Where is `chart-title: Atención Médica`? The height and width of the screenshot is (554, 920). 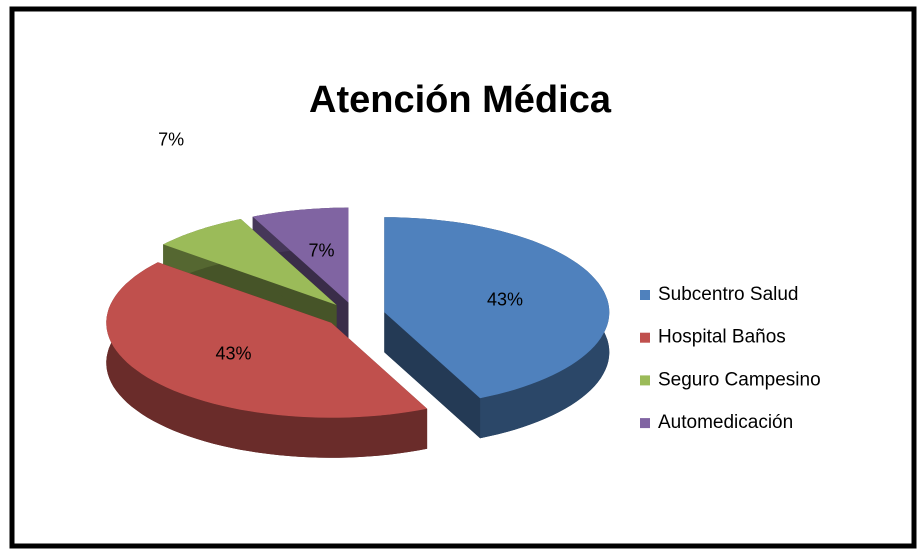 chart-title: Atención Médica is located at coordinates (460, 100).